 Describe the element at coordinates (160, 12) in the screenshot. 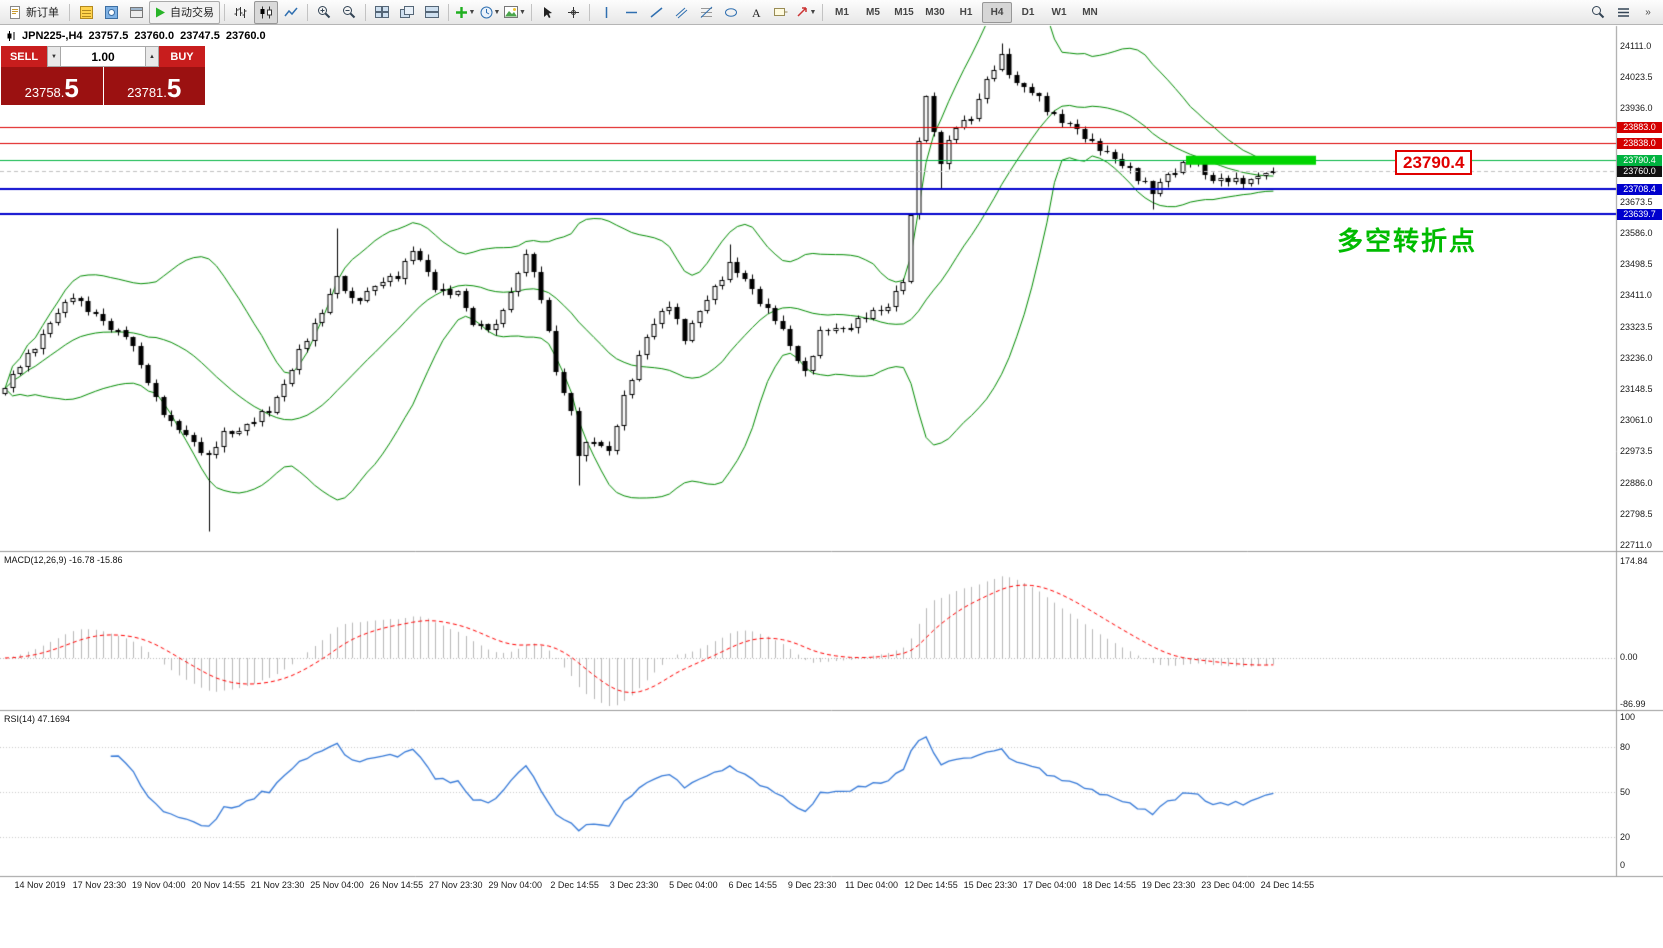

I see `autotrading-play-icon` at that location.